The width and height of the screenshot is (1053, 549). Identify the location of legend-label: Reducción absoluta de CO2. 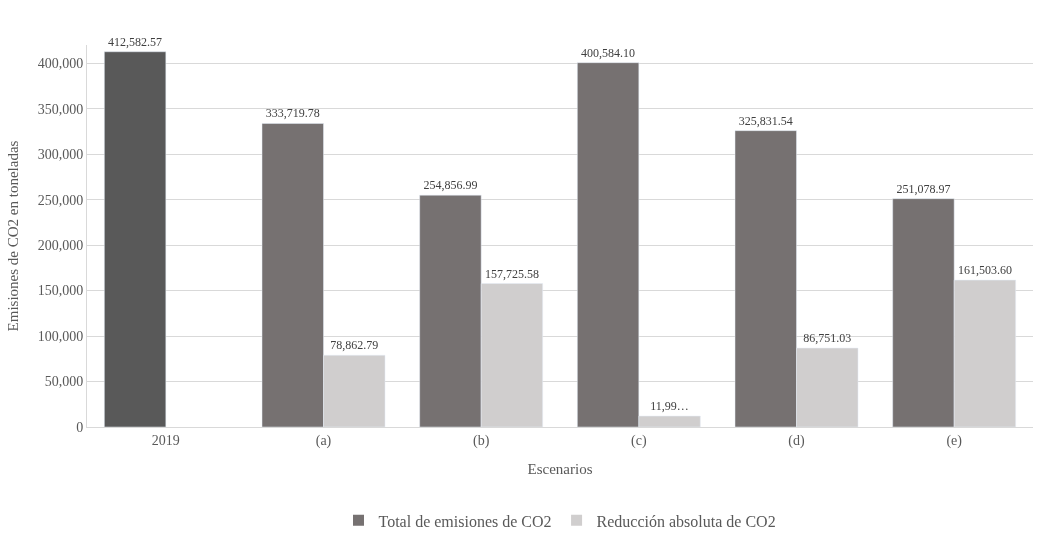
(686, 521).